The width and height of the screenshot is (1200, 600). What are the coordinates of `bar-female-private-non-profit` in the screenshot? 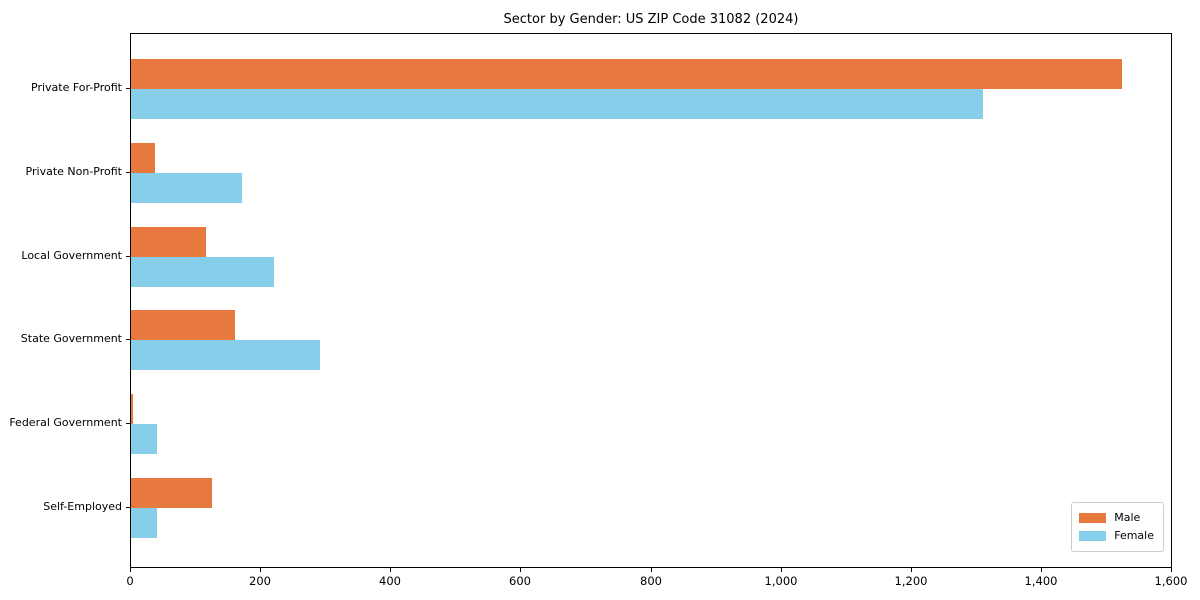 It's located at (186, 187).